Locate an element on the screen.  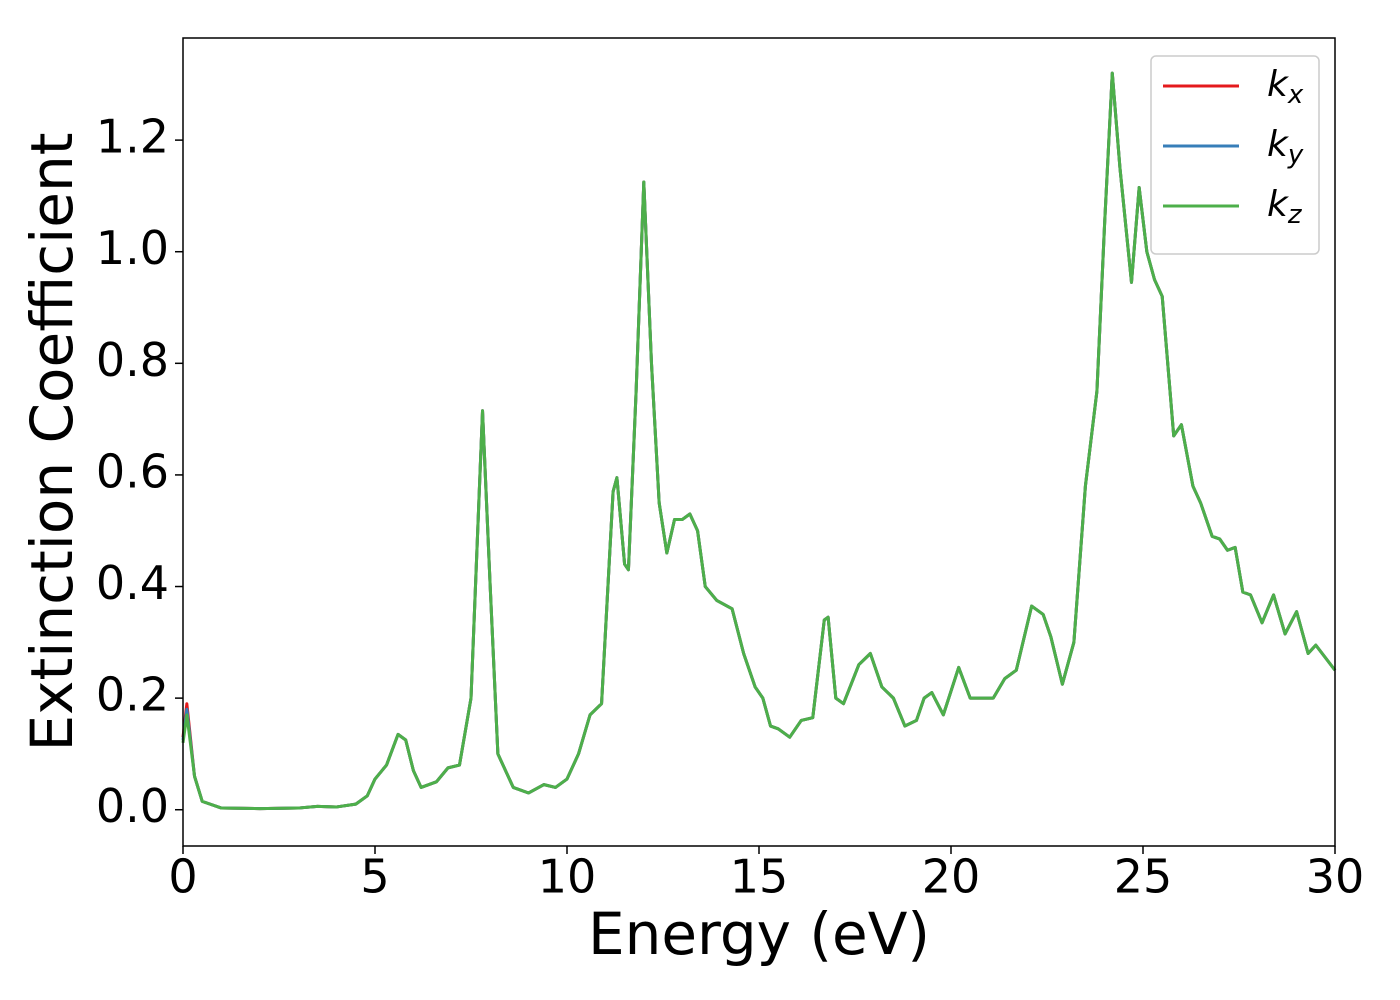
x-tick-label: 25 is located at coordinates (1143, 877).